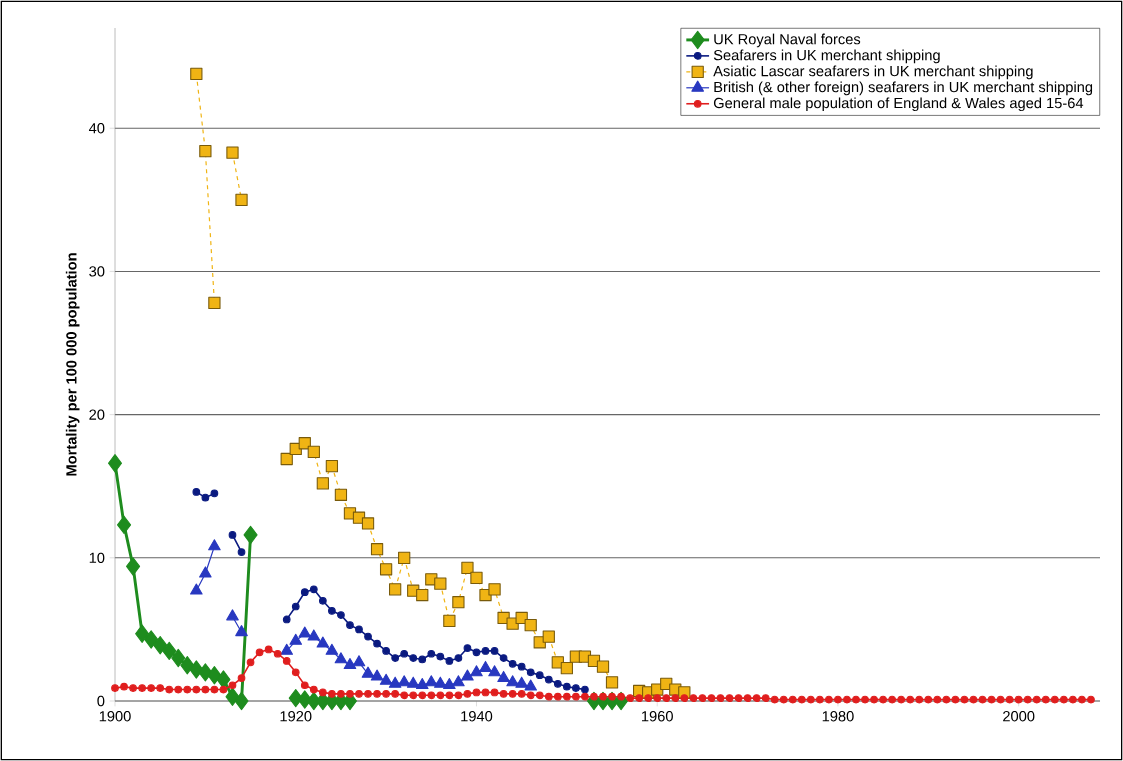 The width and height of the screenshot is (1123, 761). What do you see at coordinates (787, 40) in the screenshot?
I see `legend-label: UK Royal Naval forces` at bounding box center [787, 40].